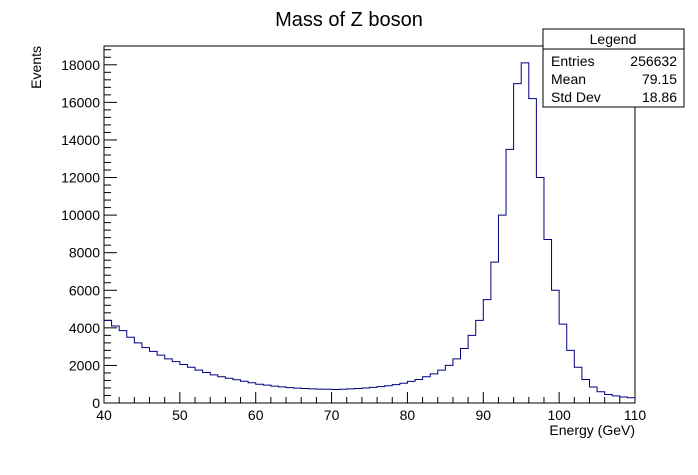 The height and width of the screenshot is (475, 698). What do you see at coordinates (573, 61) in the screenshot?
I see `legend-entries-label: Entries` at bounding box center [573, 61].